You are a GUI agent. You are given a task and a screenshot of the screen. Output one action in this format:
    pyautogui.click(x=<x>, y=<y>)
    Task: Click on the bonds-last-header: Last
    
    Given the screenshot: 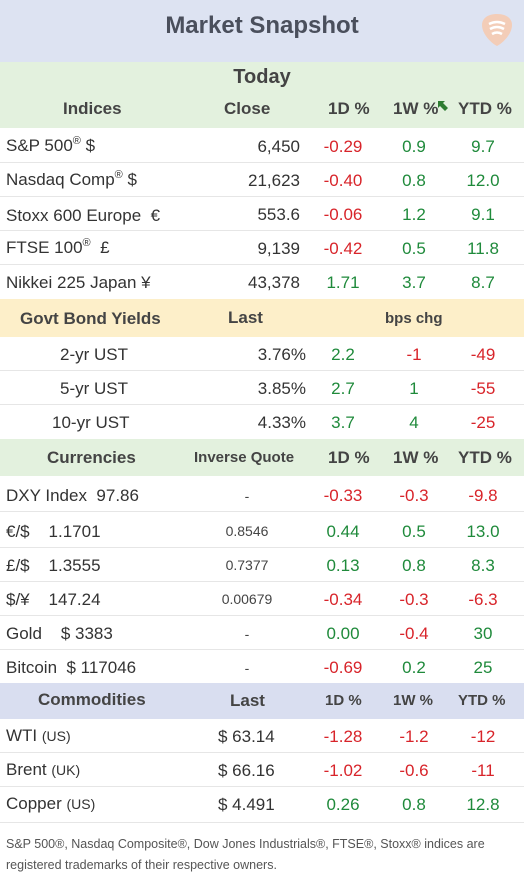 What is the action you would take?
    pyautogui.click(x=245, y=318)
    